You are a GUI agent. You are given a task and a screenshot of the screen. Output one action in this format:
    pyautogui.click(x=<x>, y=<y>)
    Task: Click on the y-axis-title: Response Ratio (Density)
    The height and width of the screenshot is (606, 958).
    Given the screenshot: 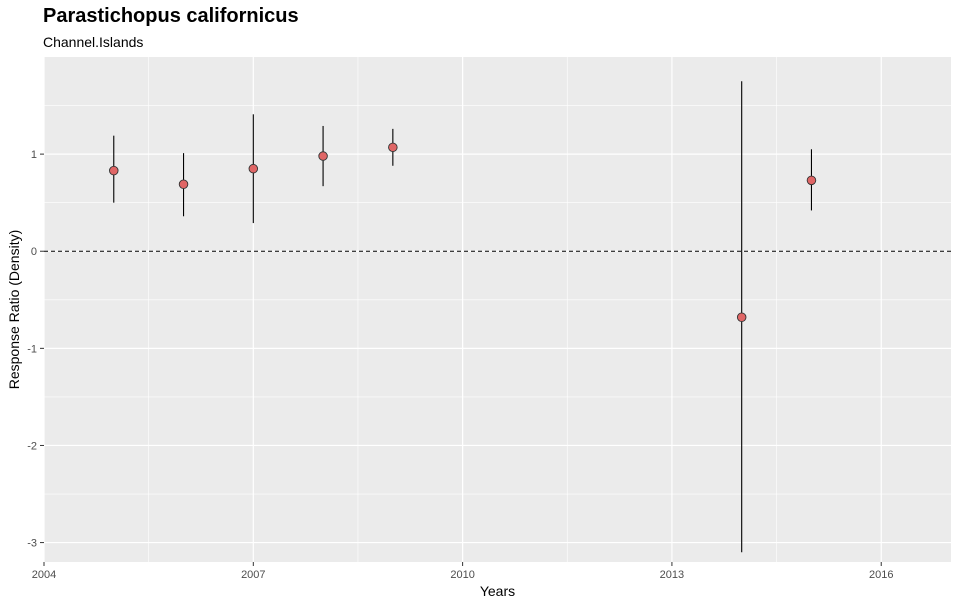 What is the action you would take?
    pyautogui.click(x=14, y=310)
    